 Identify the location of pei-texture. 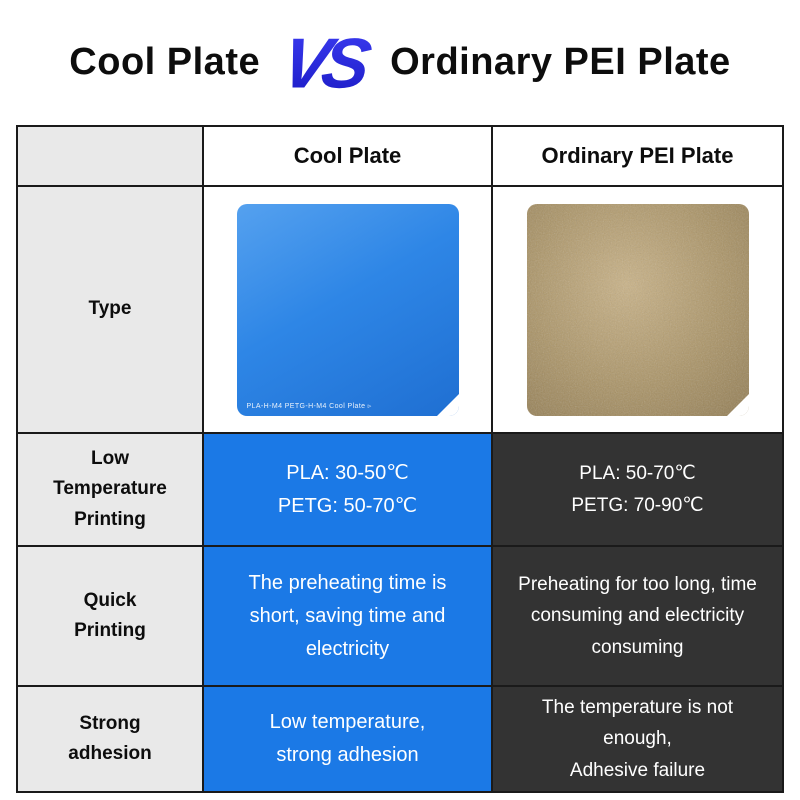
(637, 309).